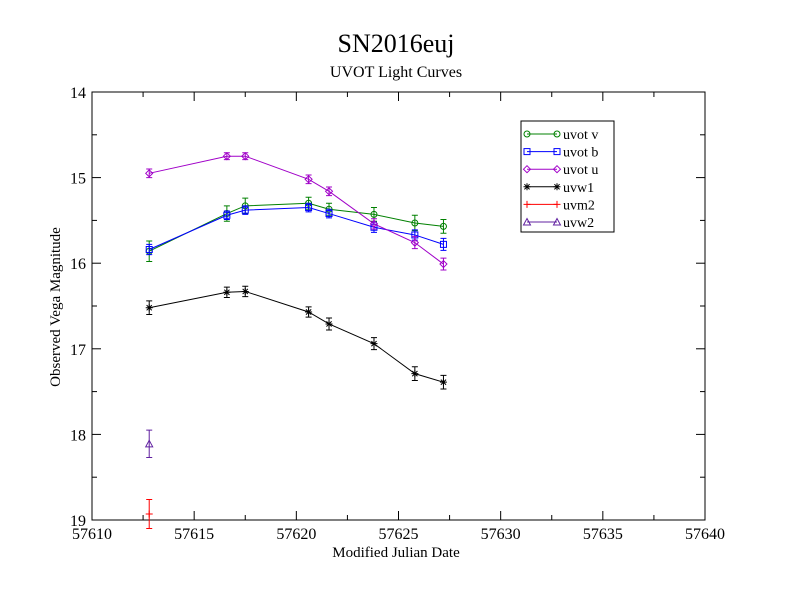 The height and width of the screenshot is (612, 792). I want to click on legend-label: uvot u, so click(580, 170).